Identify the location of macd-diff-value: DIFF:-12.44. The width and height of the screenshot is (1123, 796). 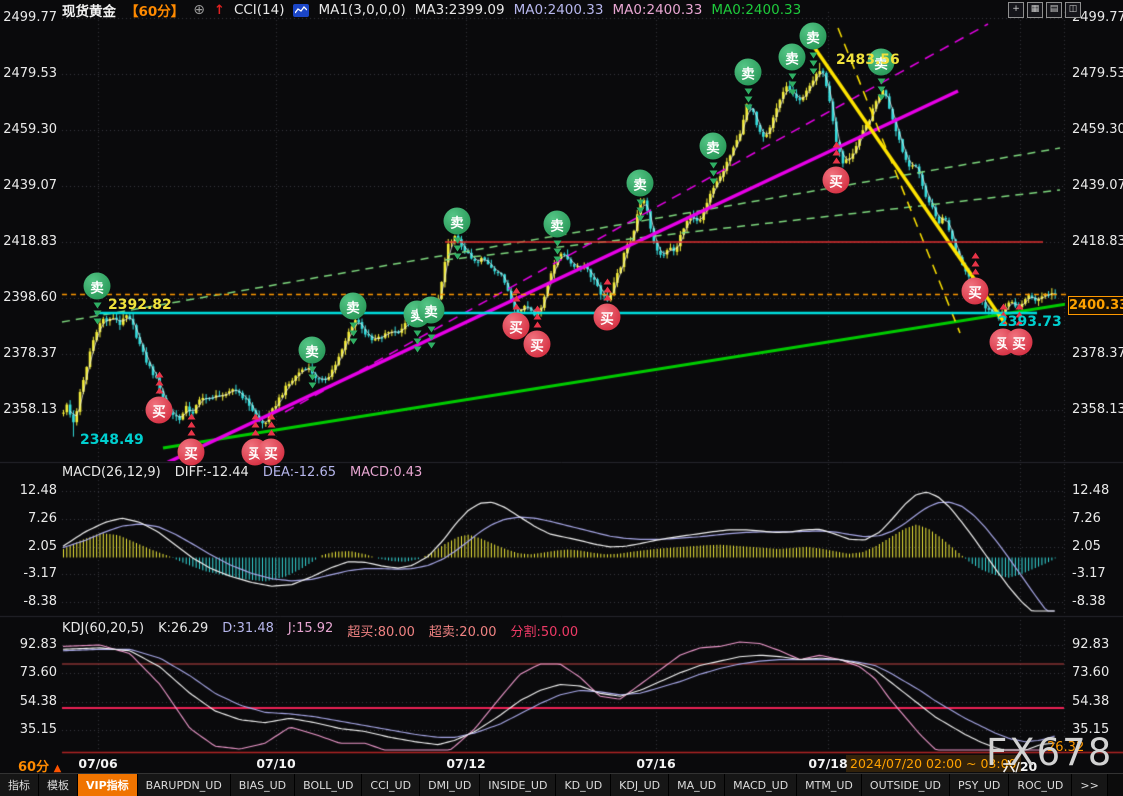
(211, 472).